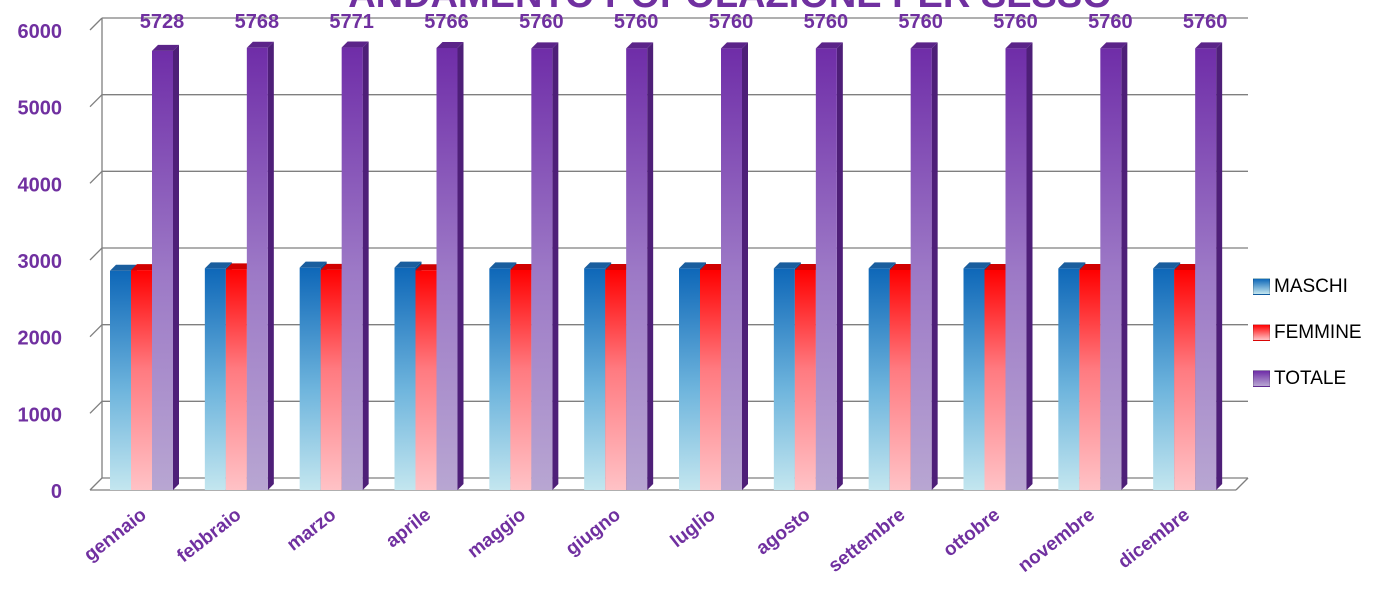  Describe the element at coordinates (1242, 484) in the screenshot. I see `floor-right-edge` at that location.